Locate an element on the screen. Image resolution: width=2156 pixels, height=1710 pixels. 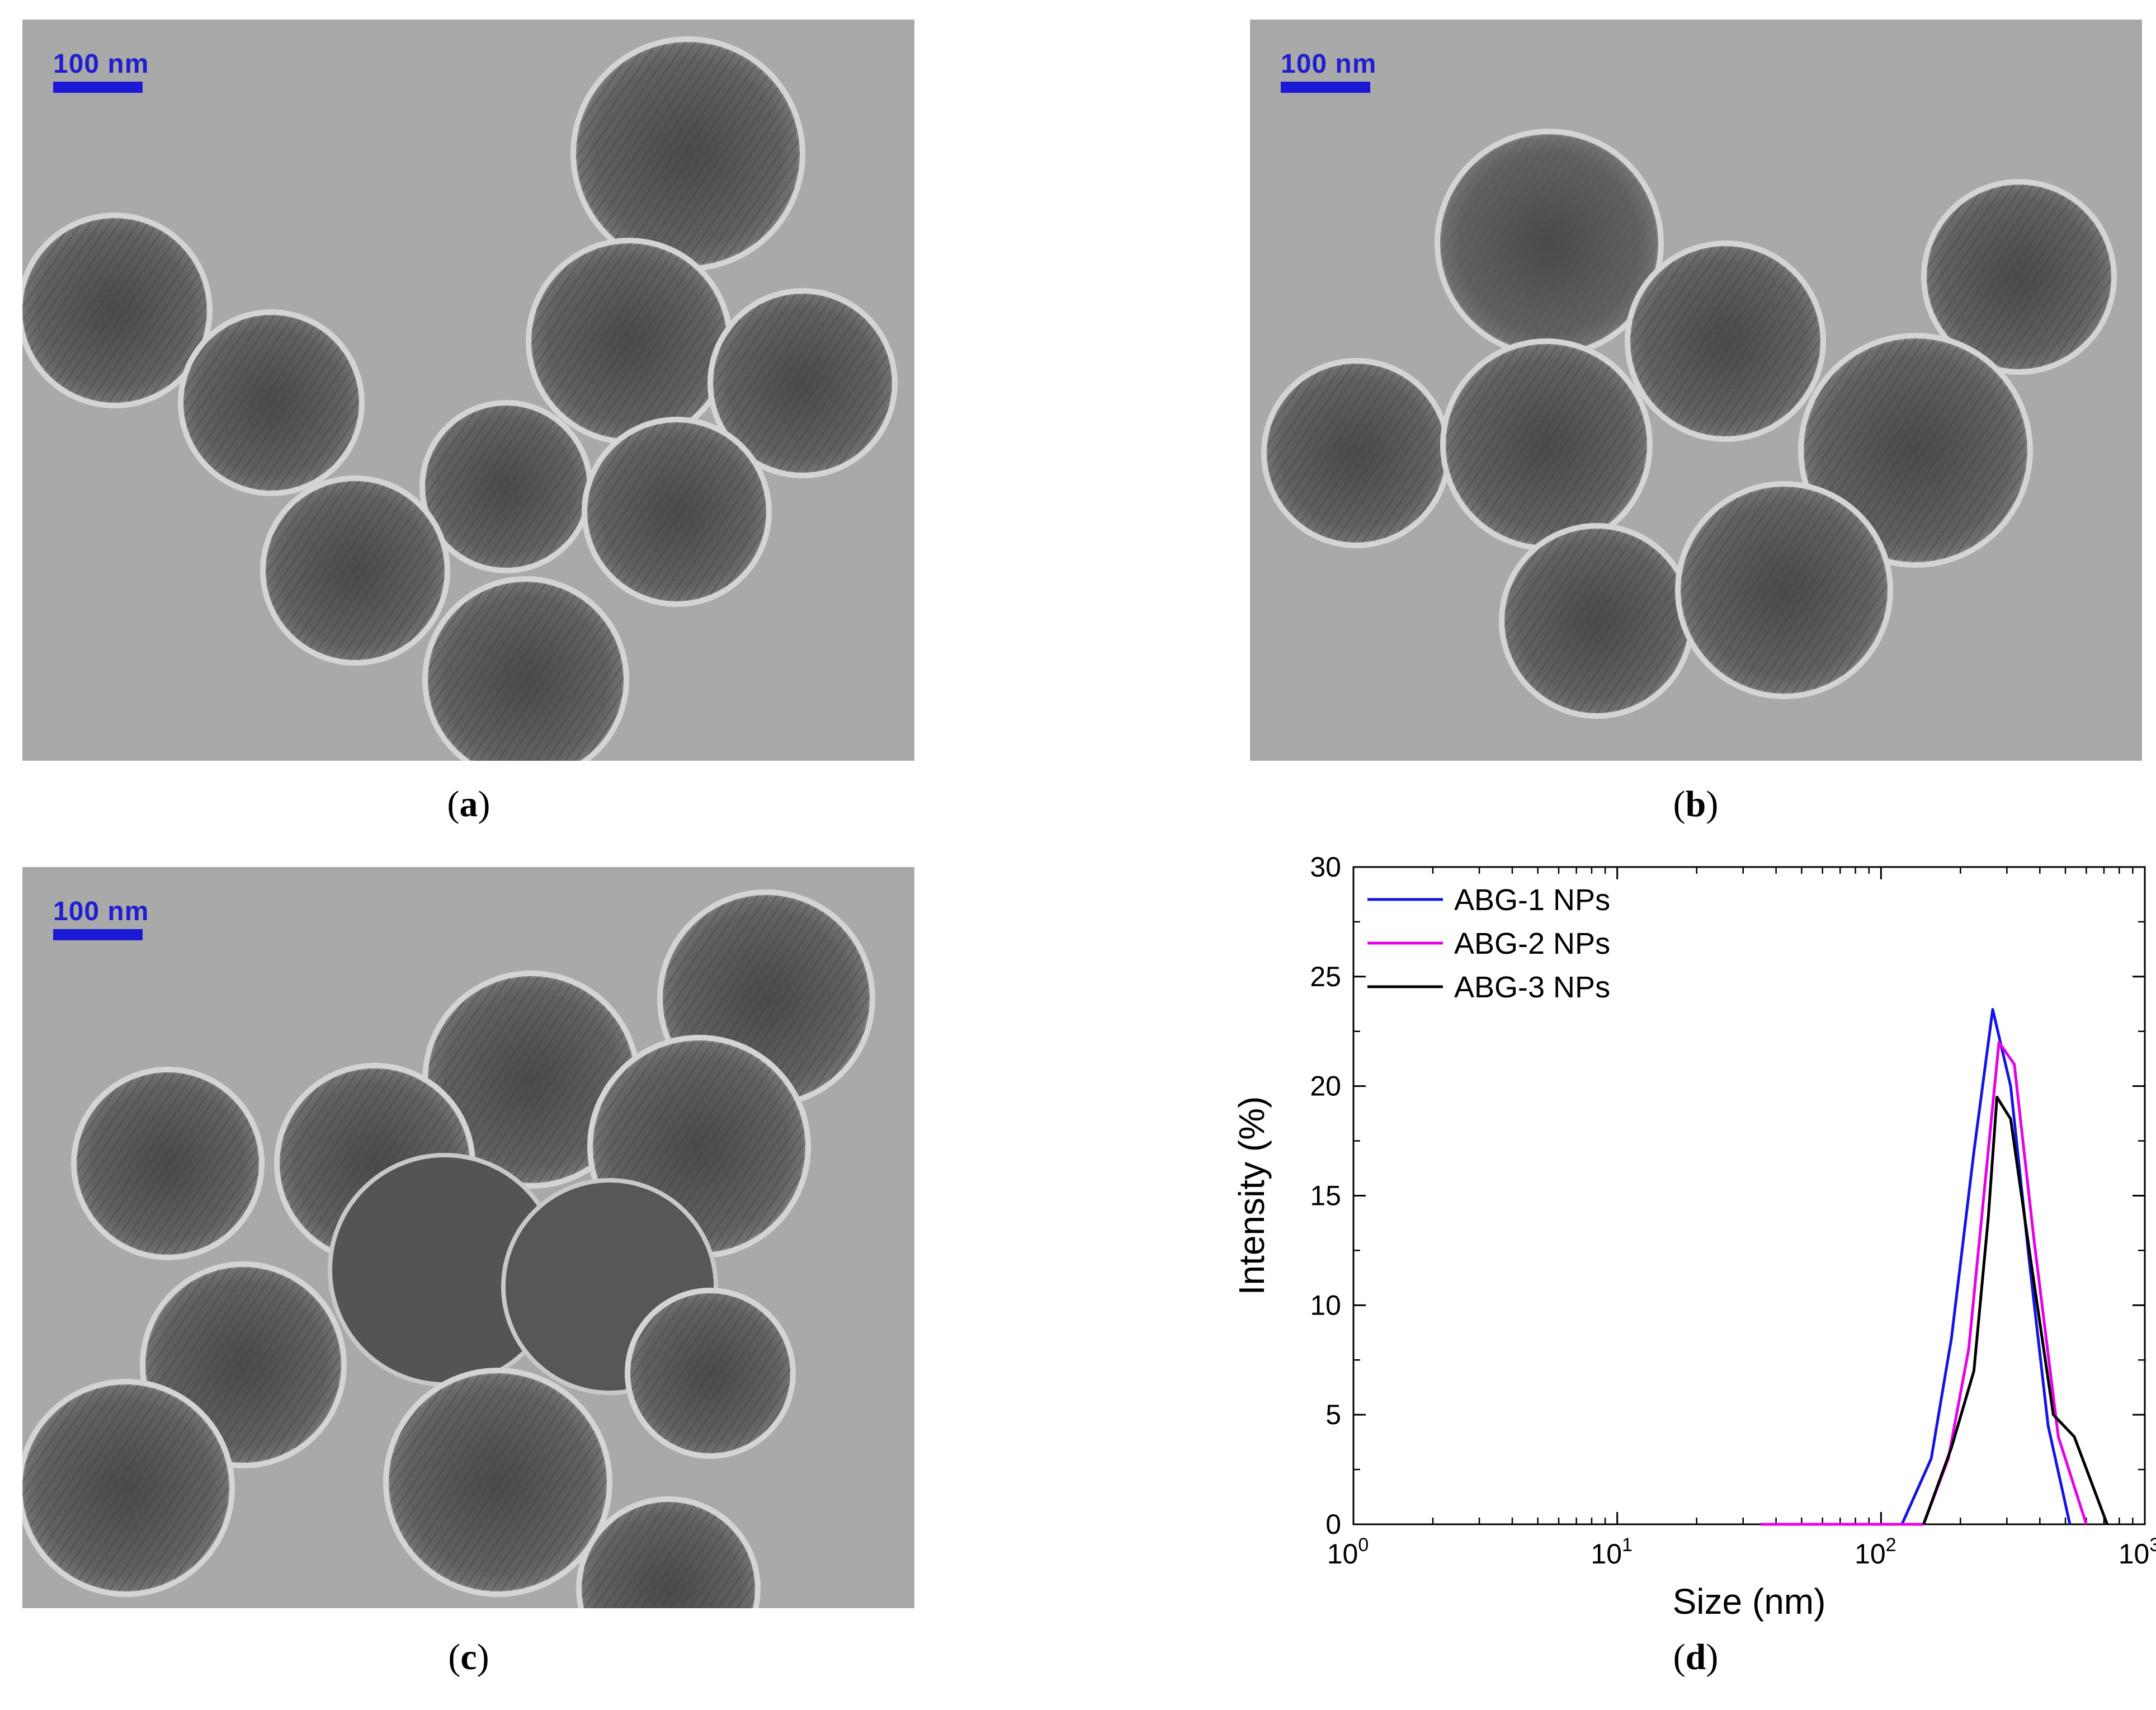
x-tick-label: 10¹ is located at coordinates (1612, 1552).